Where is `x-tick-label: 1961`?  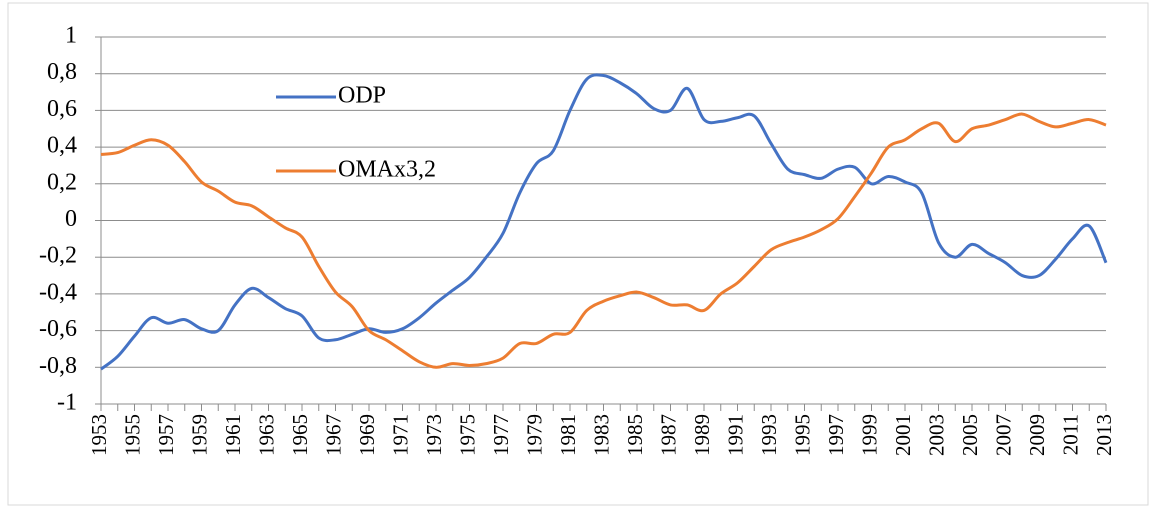 x-tick-label: 1961 is located at coordinates (233, 435).